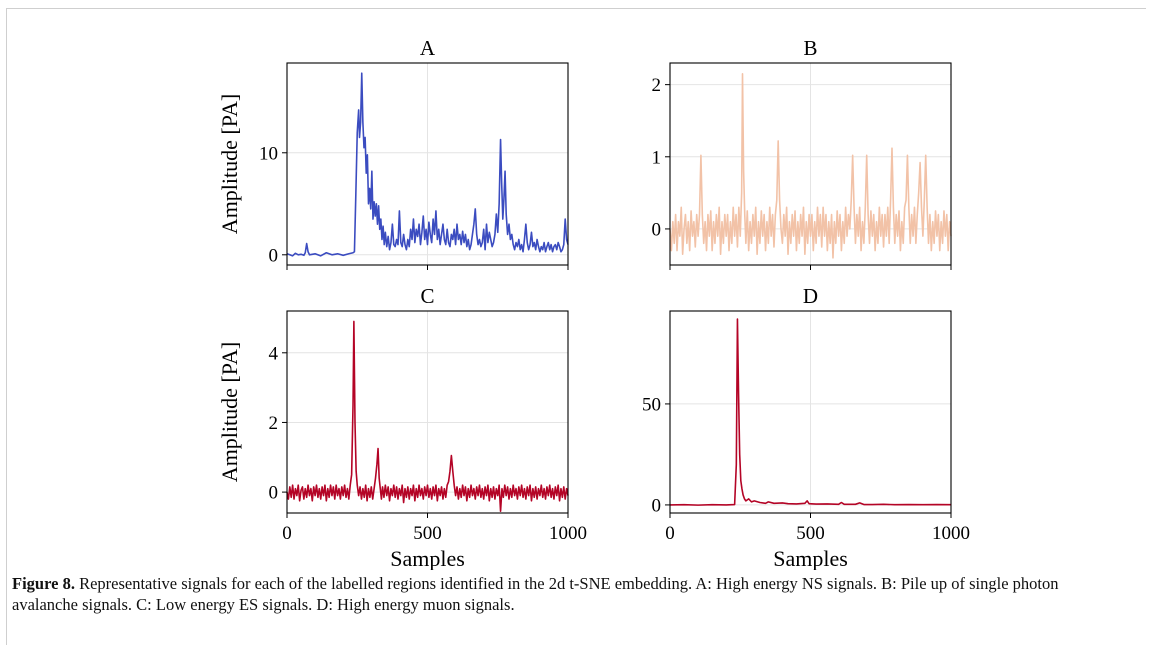 This screenshot has width=1152, height=653. I want to click on panel-b-ytick-label: 2, so click(657, 85).